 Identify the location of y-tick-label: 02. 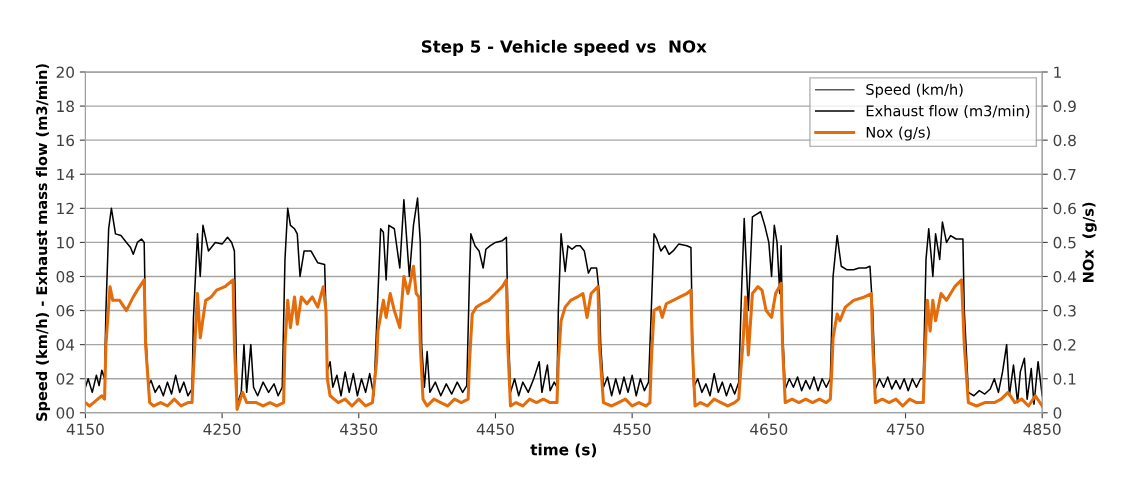
(65, 379).